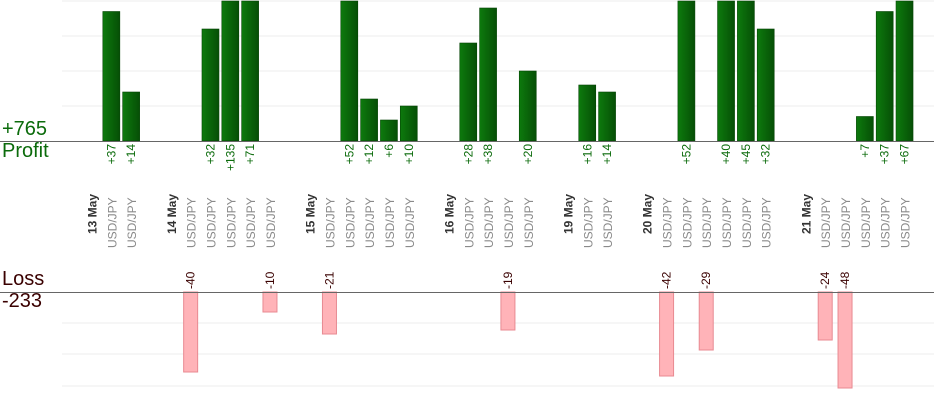 This screenshot has height=420, width=934. I want to click on loss-value-label: -29, so click(706, 280).